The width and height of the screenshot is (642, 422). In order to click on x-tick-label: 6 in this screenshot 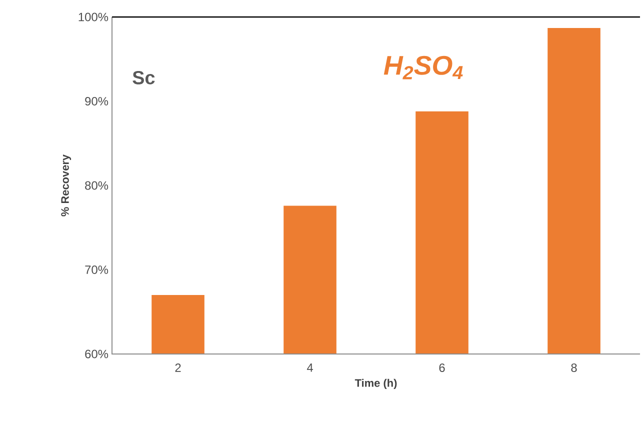, I will do `click(442, 368)`.